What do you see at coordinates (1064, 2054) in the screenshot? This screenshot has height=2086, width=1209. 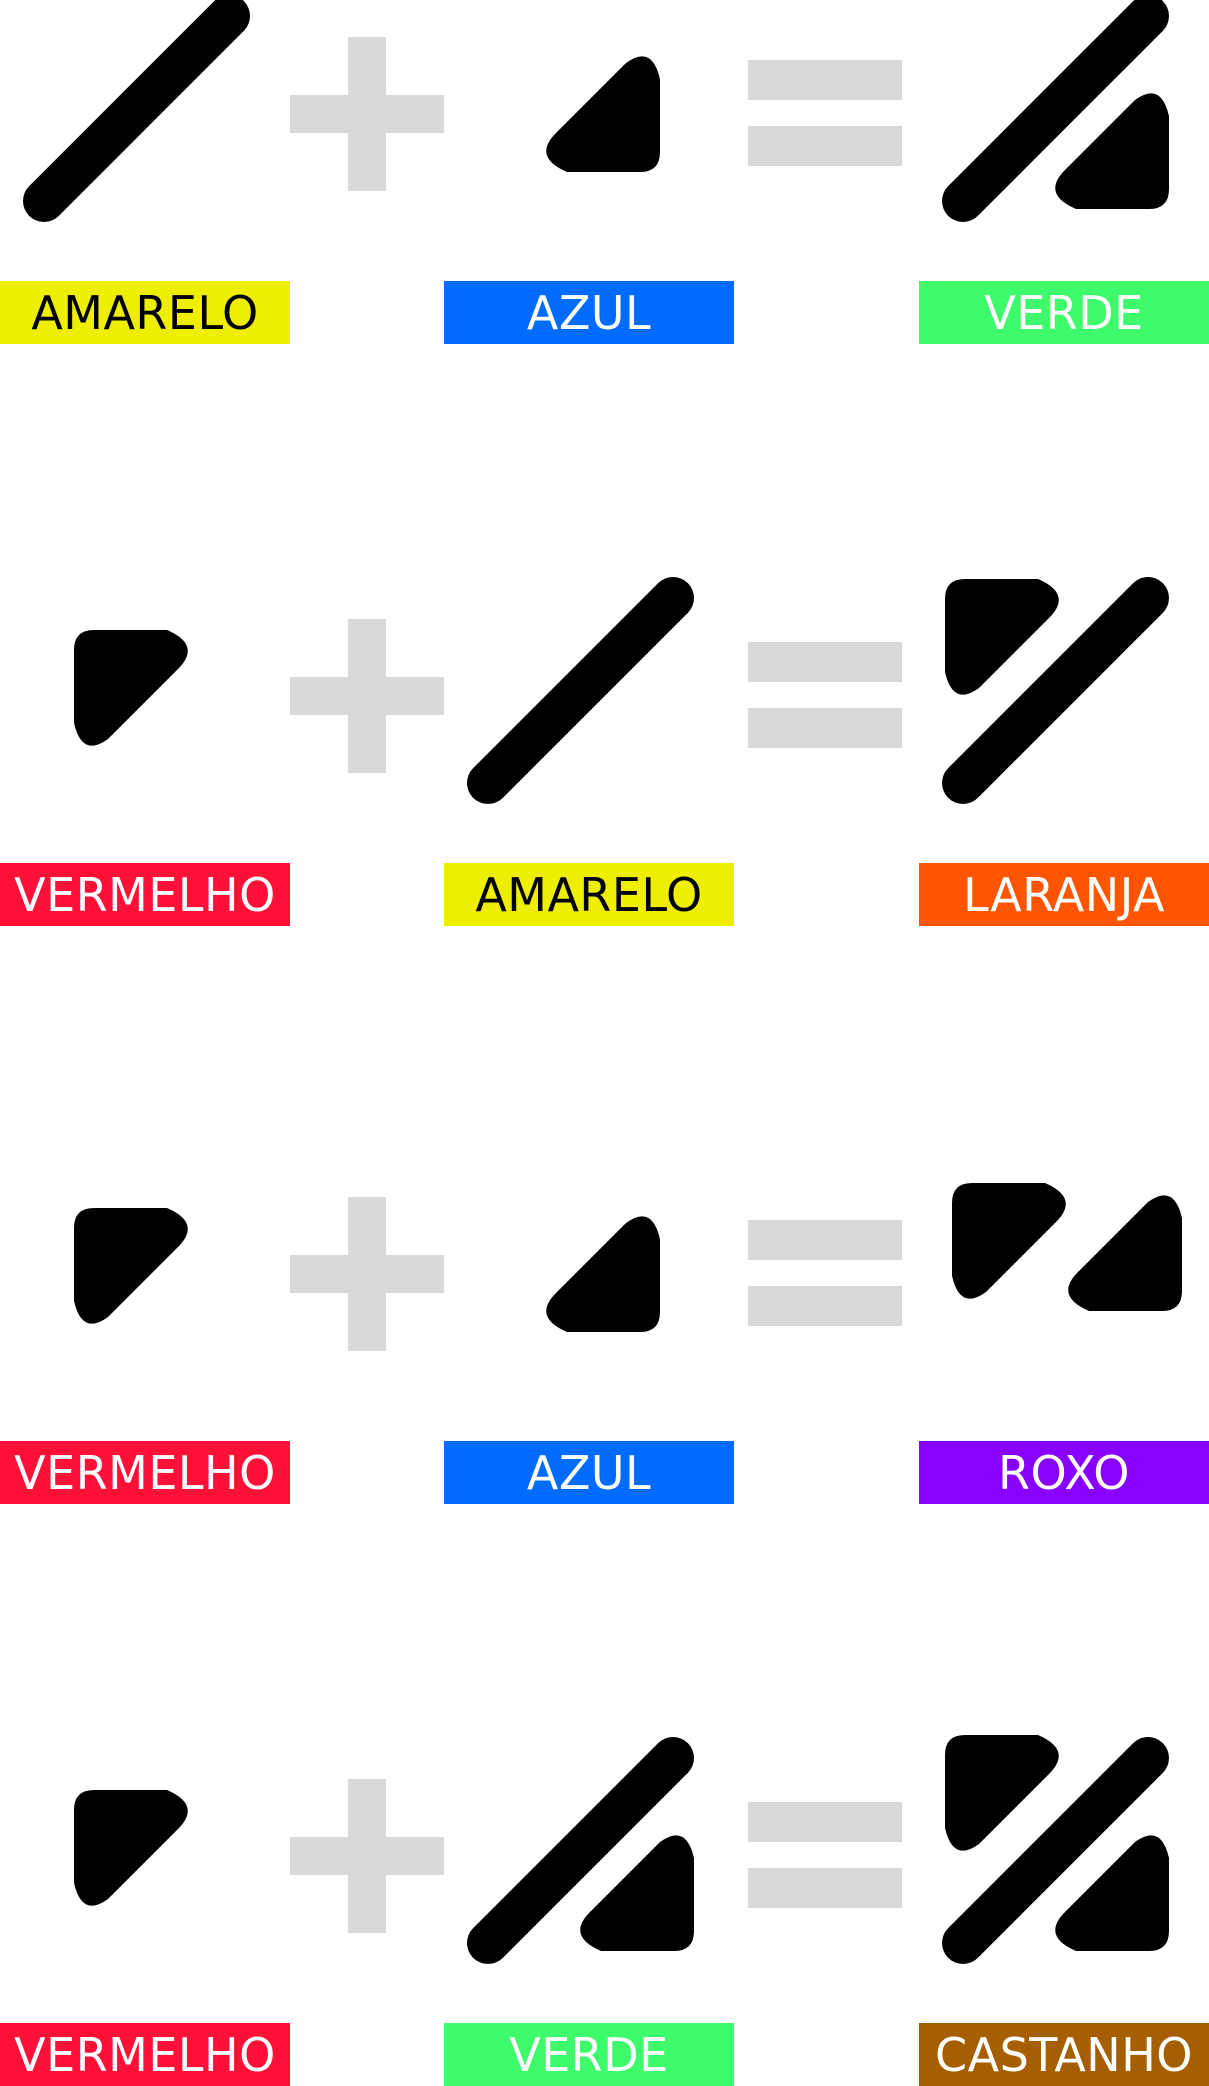 I see `color-label: CASTANHO` at bounding box center [1064, 2054].